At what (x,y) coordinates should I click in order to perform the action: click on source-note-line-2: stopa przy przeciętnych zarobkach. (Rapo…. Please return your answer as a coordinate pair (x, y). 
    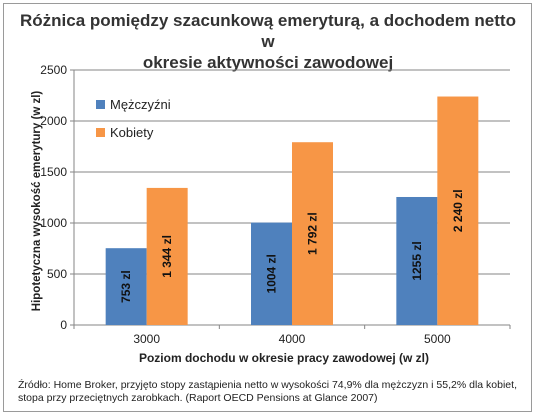
    Looking at the image, I should click on (198, 398).